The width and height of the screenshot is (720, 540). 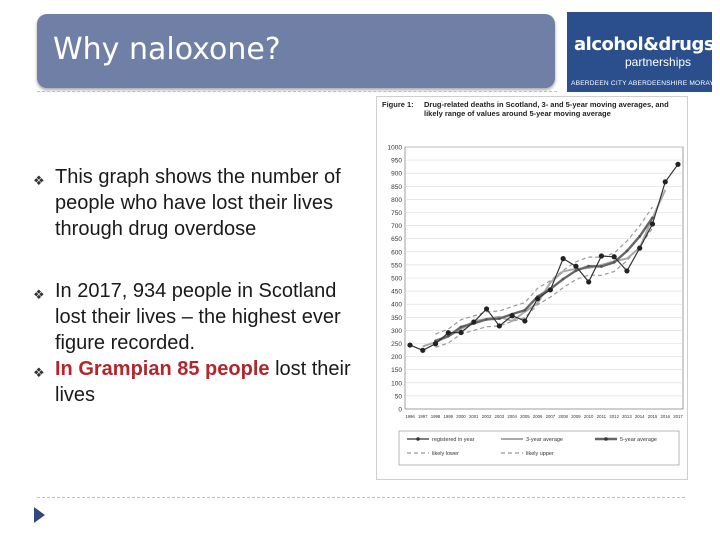 What do you see at coordinates (445, 454) in the screenshot?
I see `legend-label: likely lower` at bounding box center [445, 454].